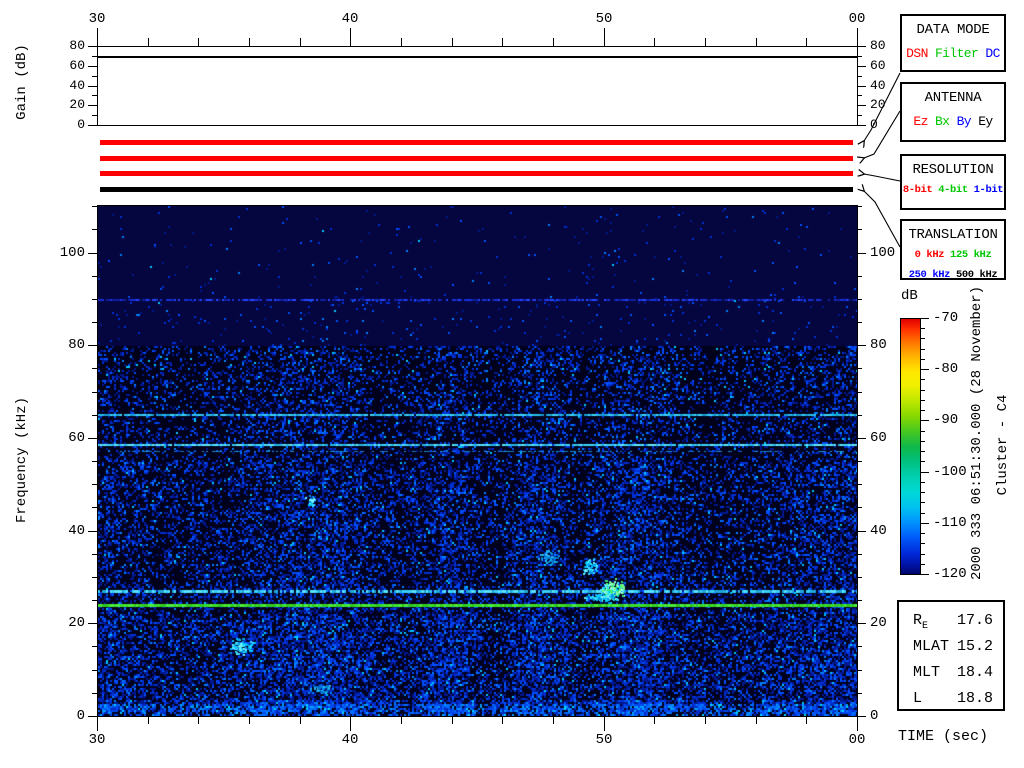  I want to click on data-mode-panel-title: DATA MODE, so click(953, 30).